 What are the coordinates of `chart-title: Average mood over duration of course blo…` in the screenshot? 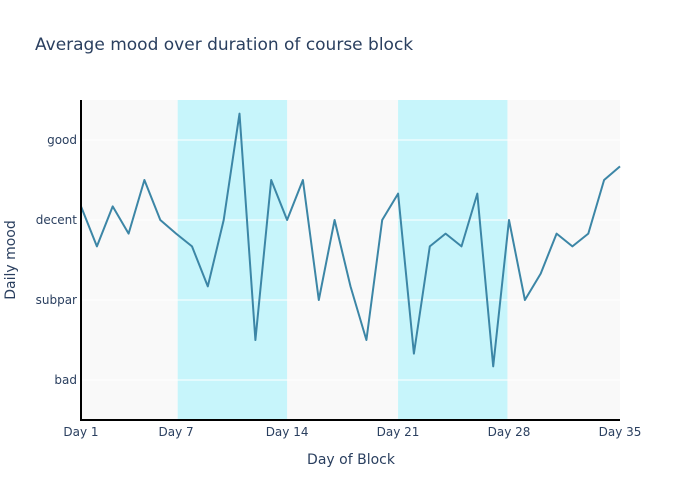 It's located at (224, 45).